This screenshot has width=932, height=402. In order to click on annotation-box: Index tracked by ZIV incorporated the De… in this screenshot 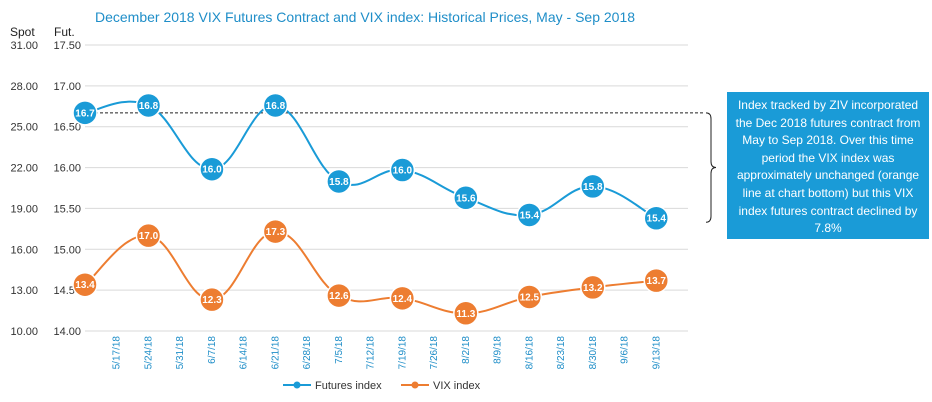, I will do `click(828, 165)`.